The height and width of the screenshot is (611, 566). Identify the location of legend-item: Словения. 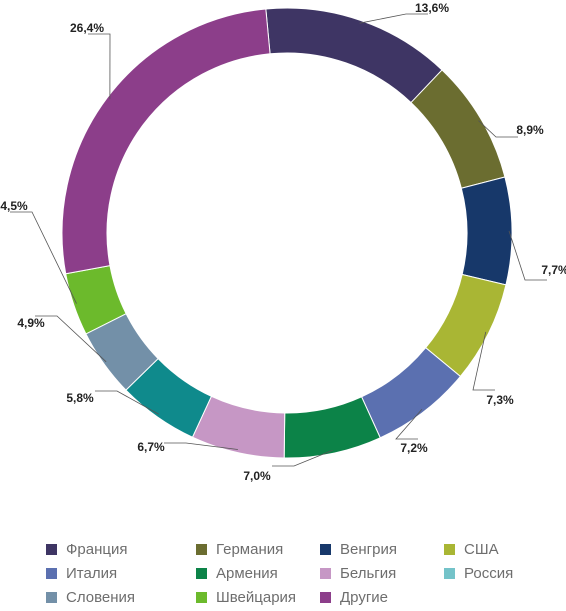
(90, 597).